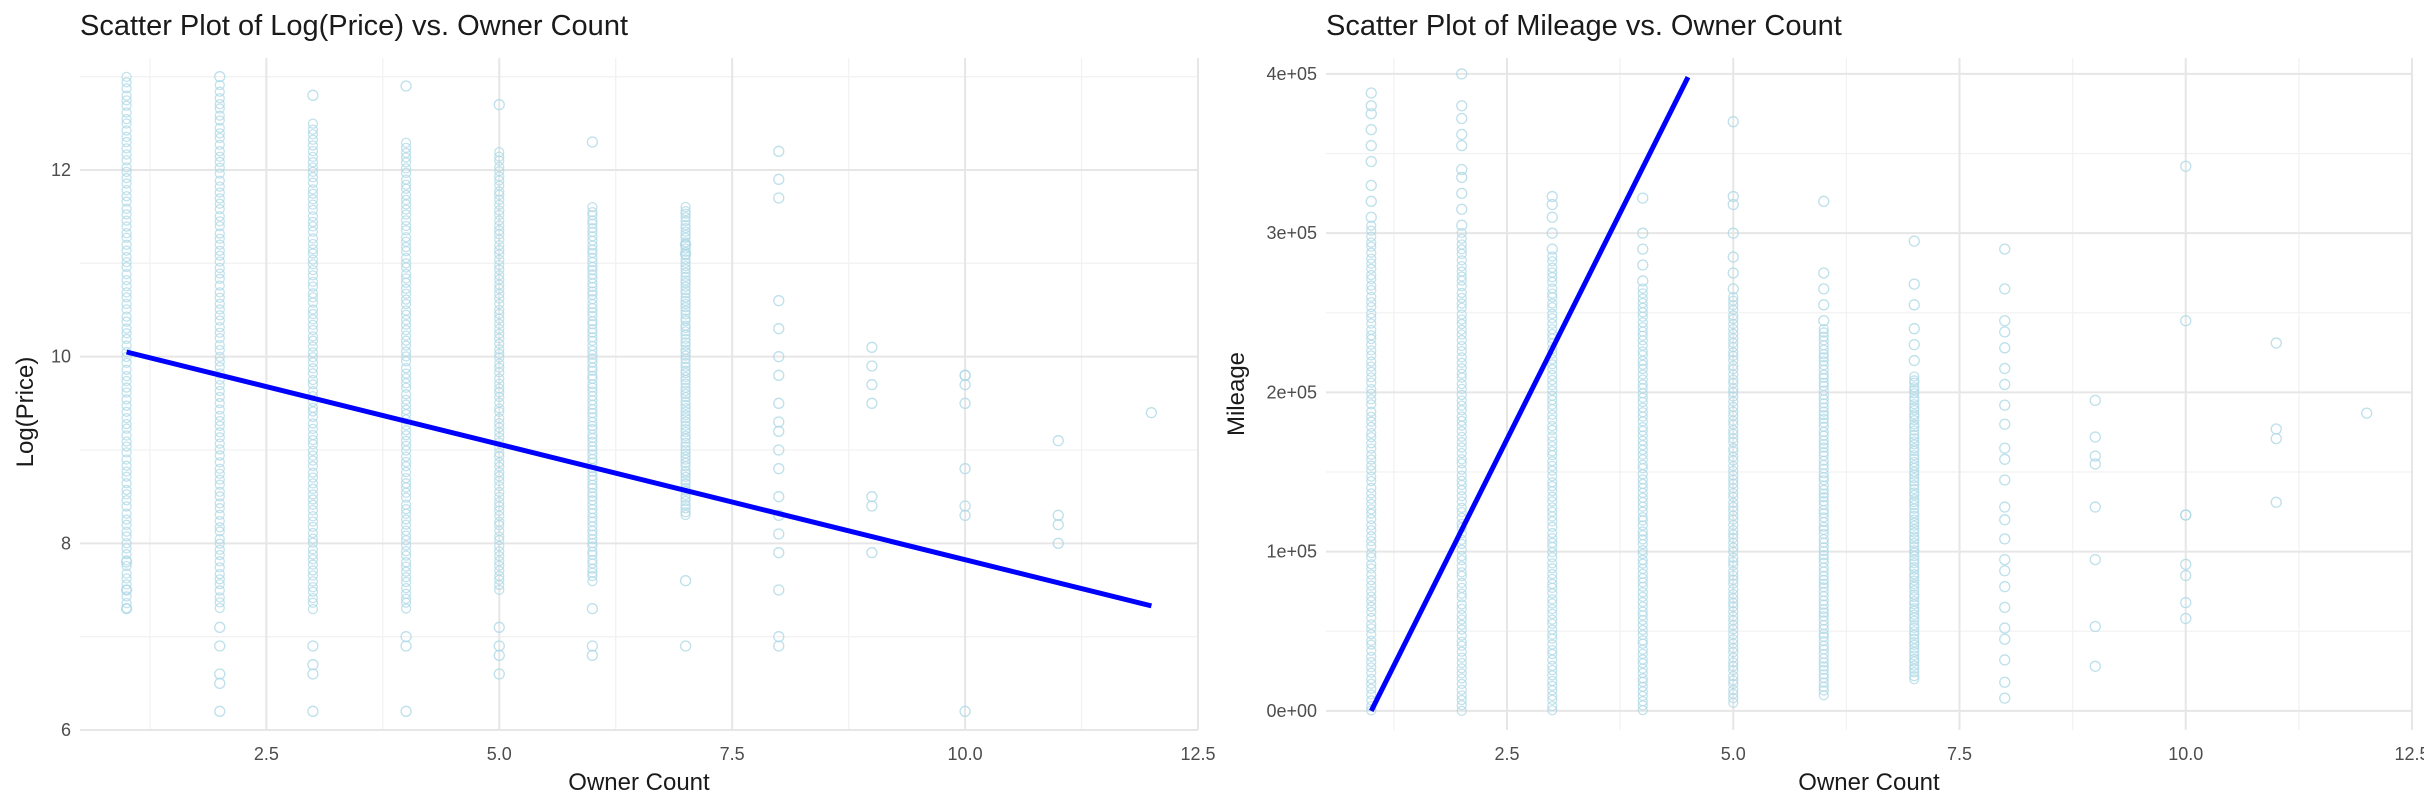 This screenshot has width=2424, height=808. Describe the element at coordinates (61, 357) in the screenshot. I see `y-tick-label: 10` at that location.